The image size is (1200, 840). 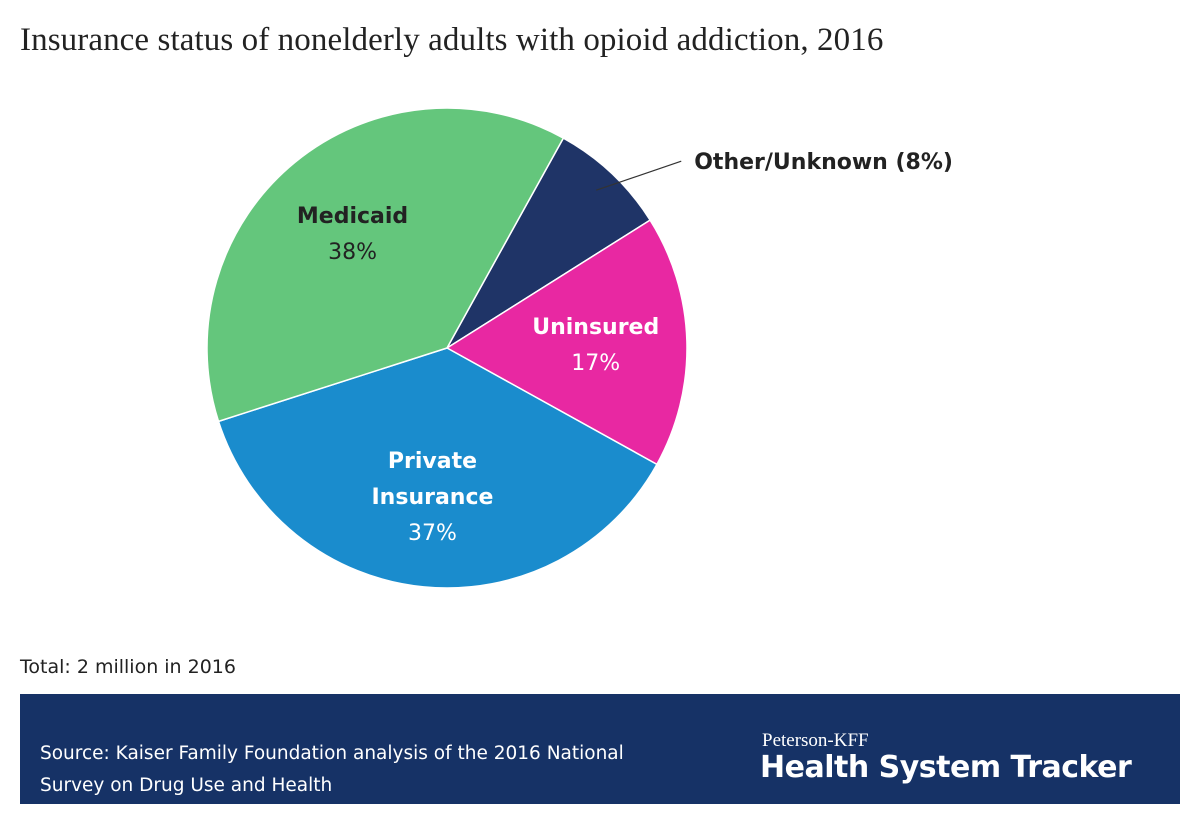 What do you see at coordinates (432, 461) in the screenshot?
I see `slice-label-private-insurance: Private` at bounding box center [432, 461].